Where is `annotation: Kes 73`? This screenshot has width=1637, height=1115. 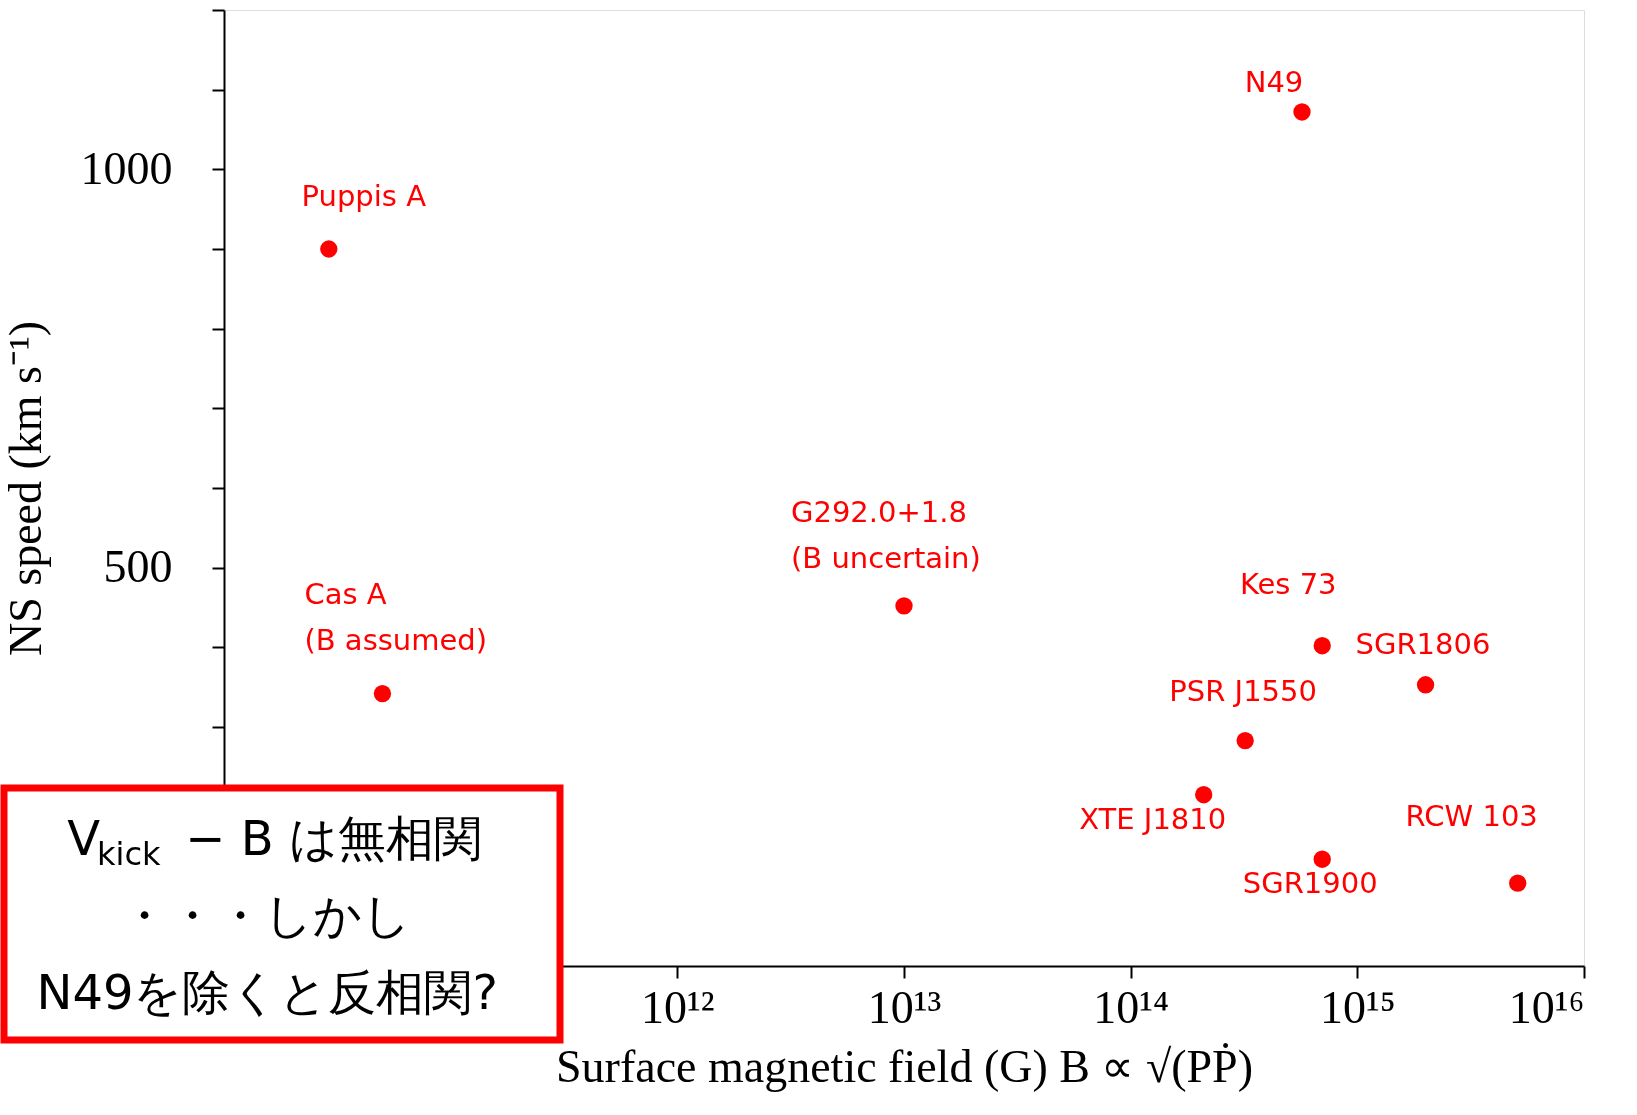
annotation: Kes 73 is located at coordinates (1288, 583).